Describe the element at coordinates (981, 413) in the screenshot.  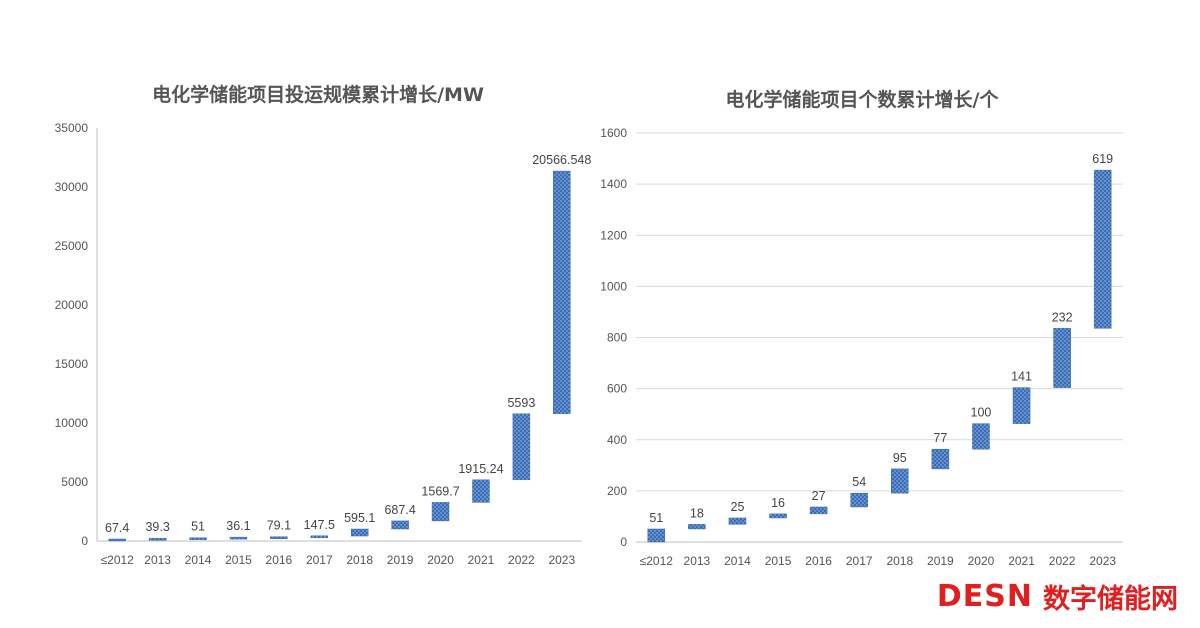
I see `data-label: 100` at that location.